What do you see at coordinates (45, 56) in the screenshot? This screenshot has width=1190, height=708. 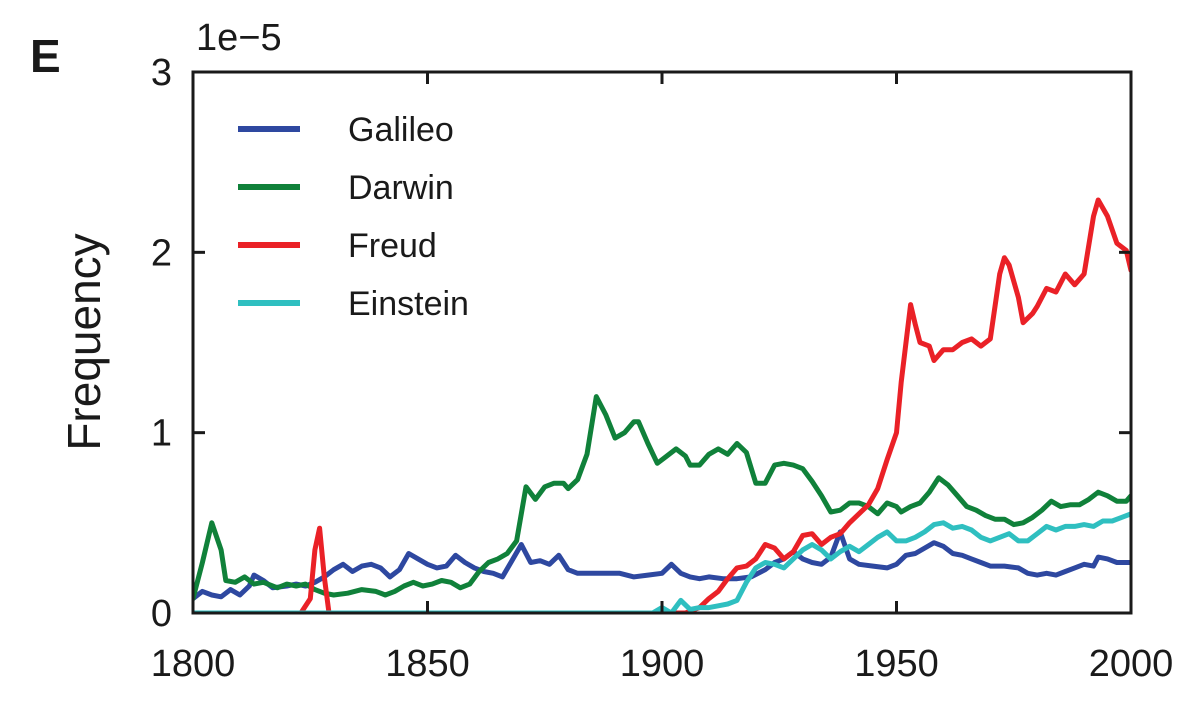 I see `panel-label: E` at bounding box center [45, 56].